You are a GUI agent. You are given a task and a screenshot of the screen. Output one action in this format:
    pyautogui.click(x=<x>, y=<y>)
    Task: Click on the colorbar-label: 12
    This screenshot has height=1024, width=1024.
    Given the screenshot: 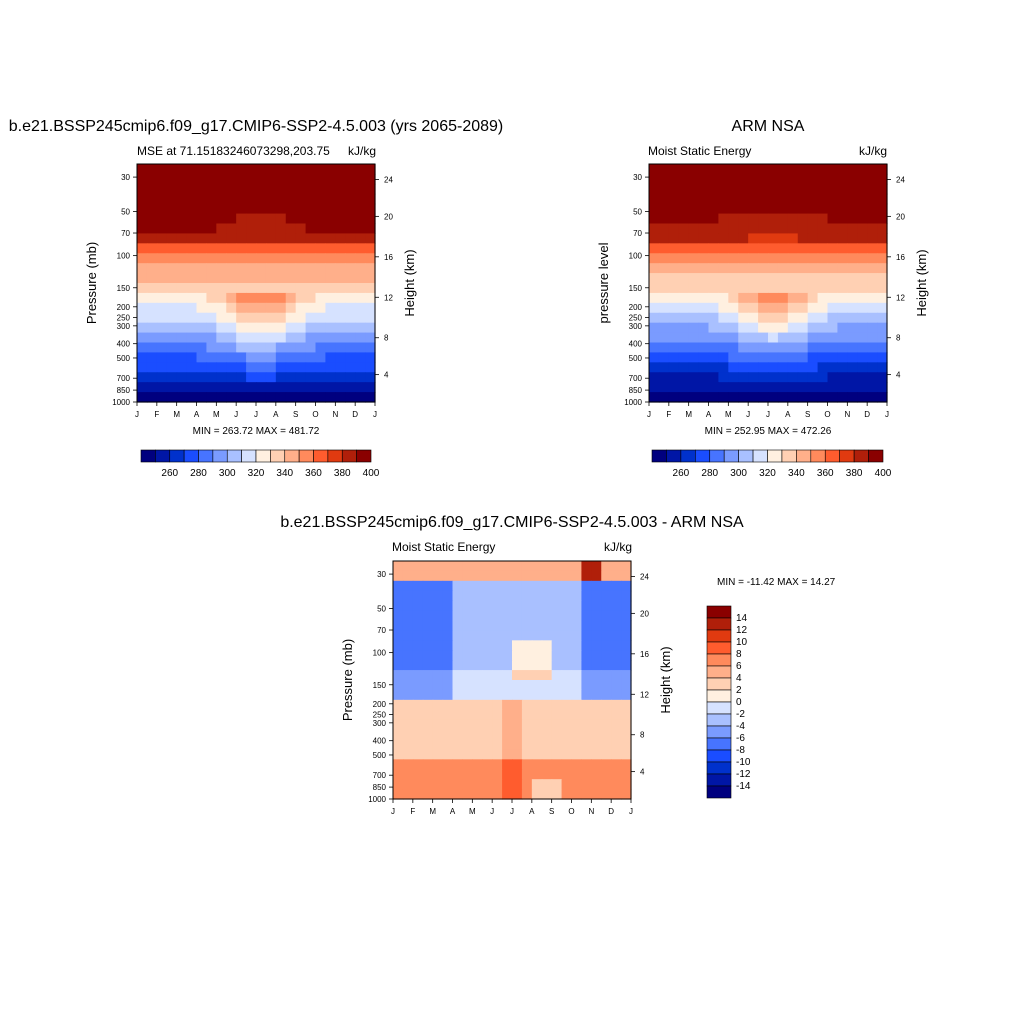 What is the action you would take?
    pyautogui.click(x=742, y=630)
    